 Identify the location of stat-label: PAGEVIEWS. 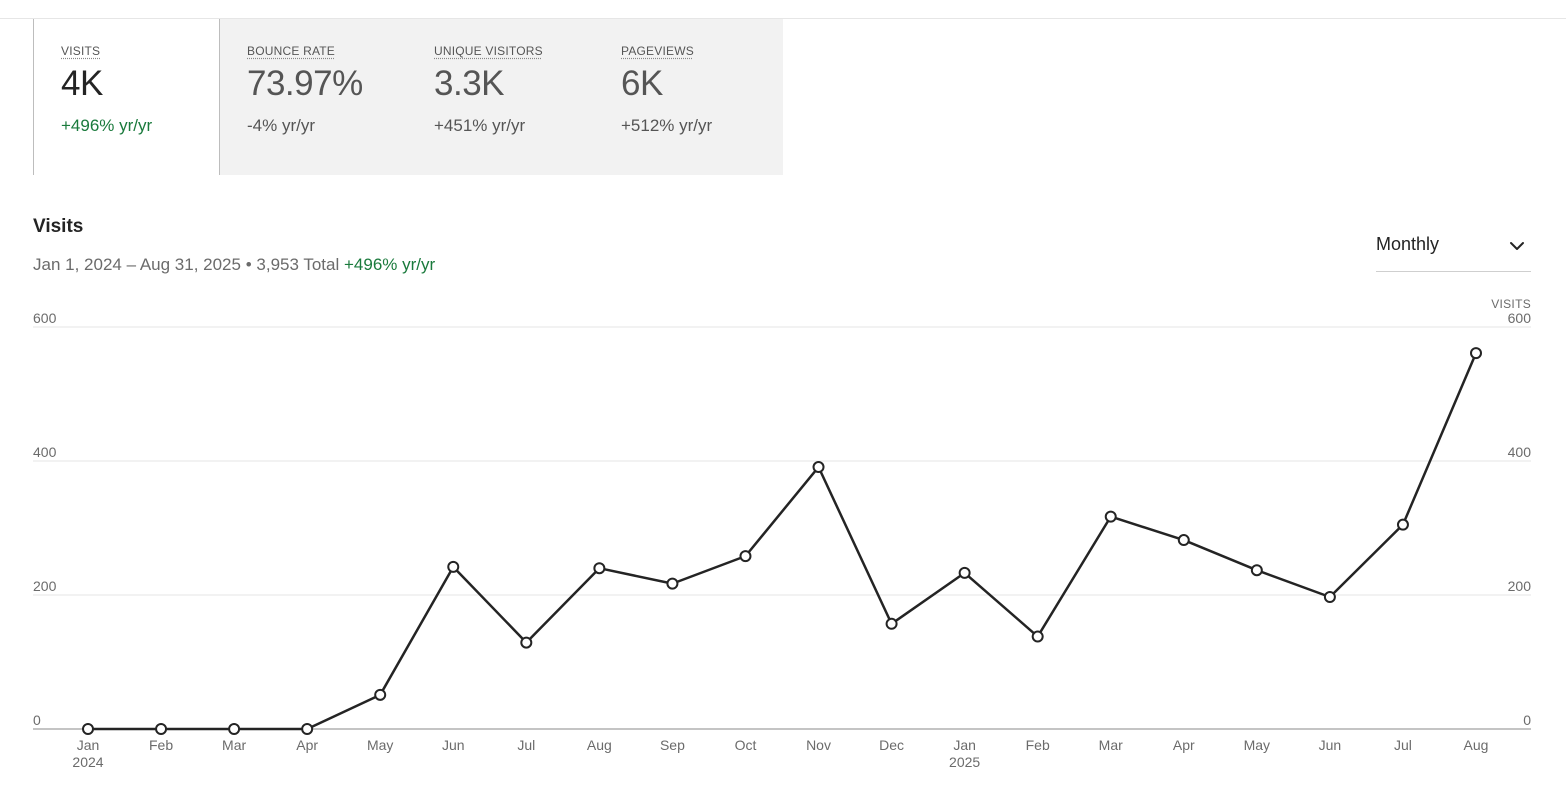
(657, 51).